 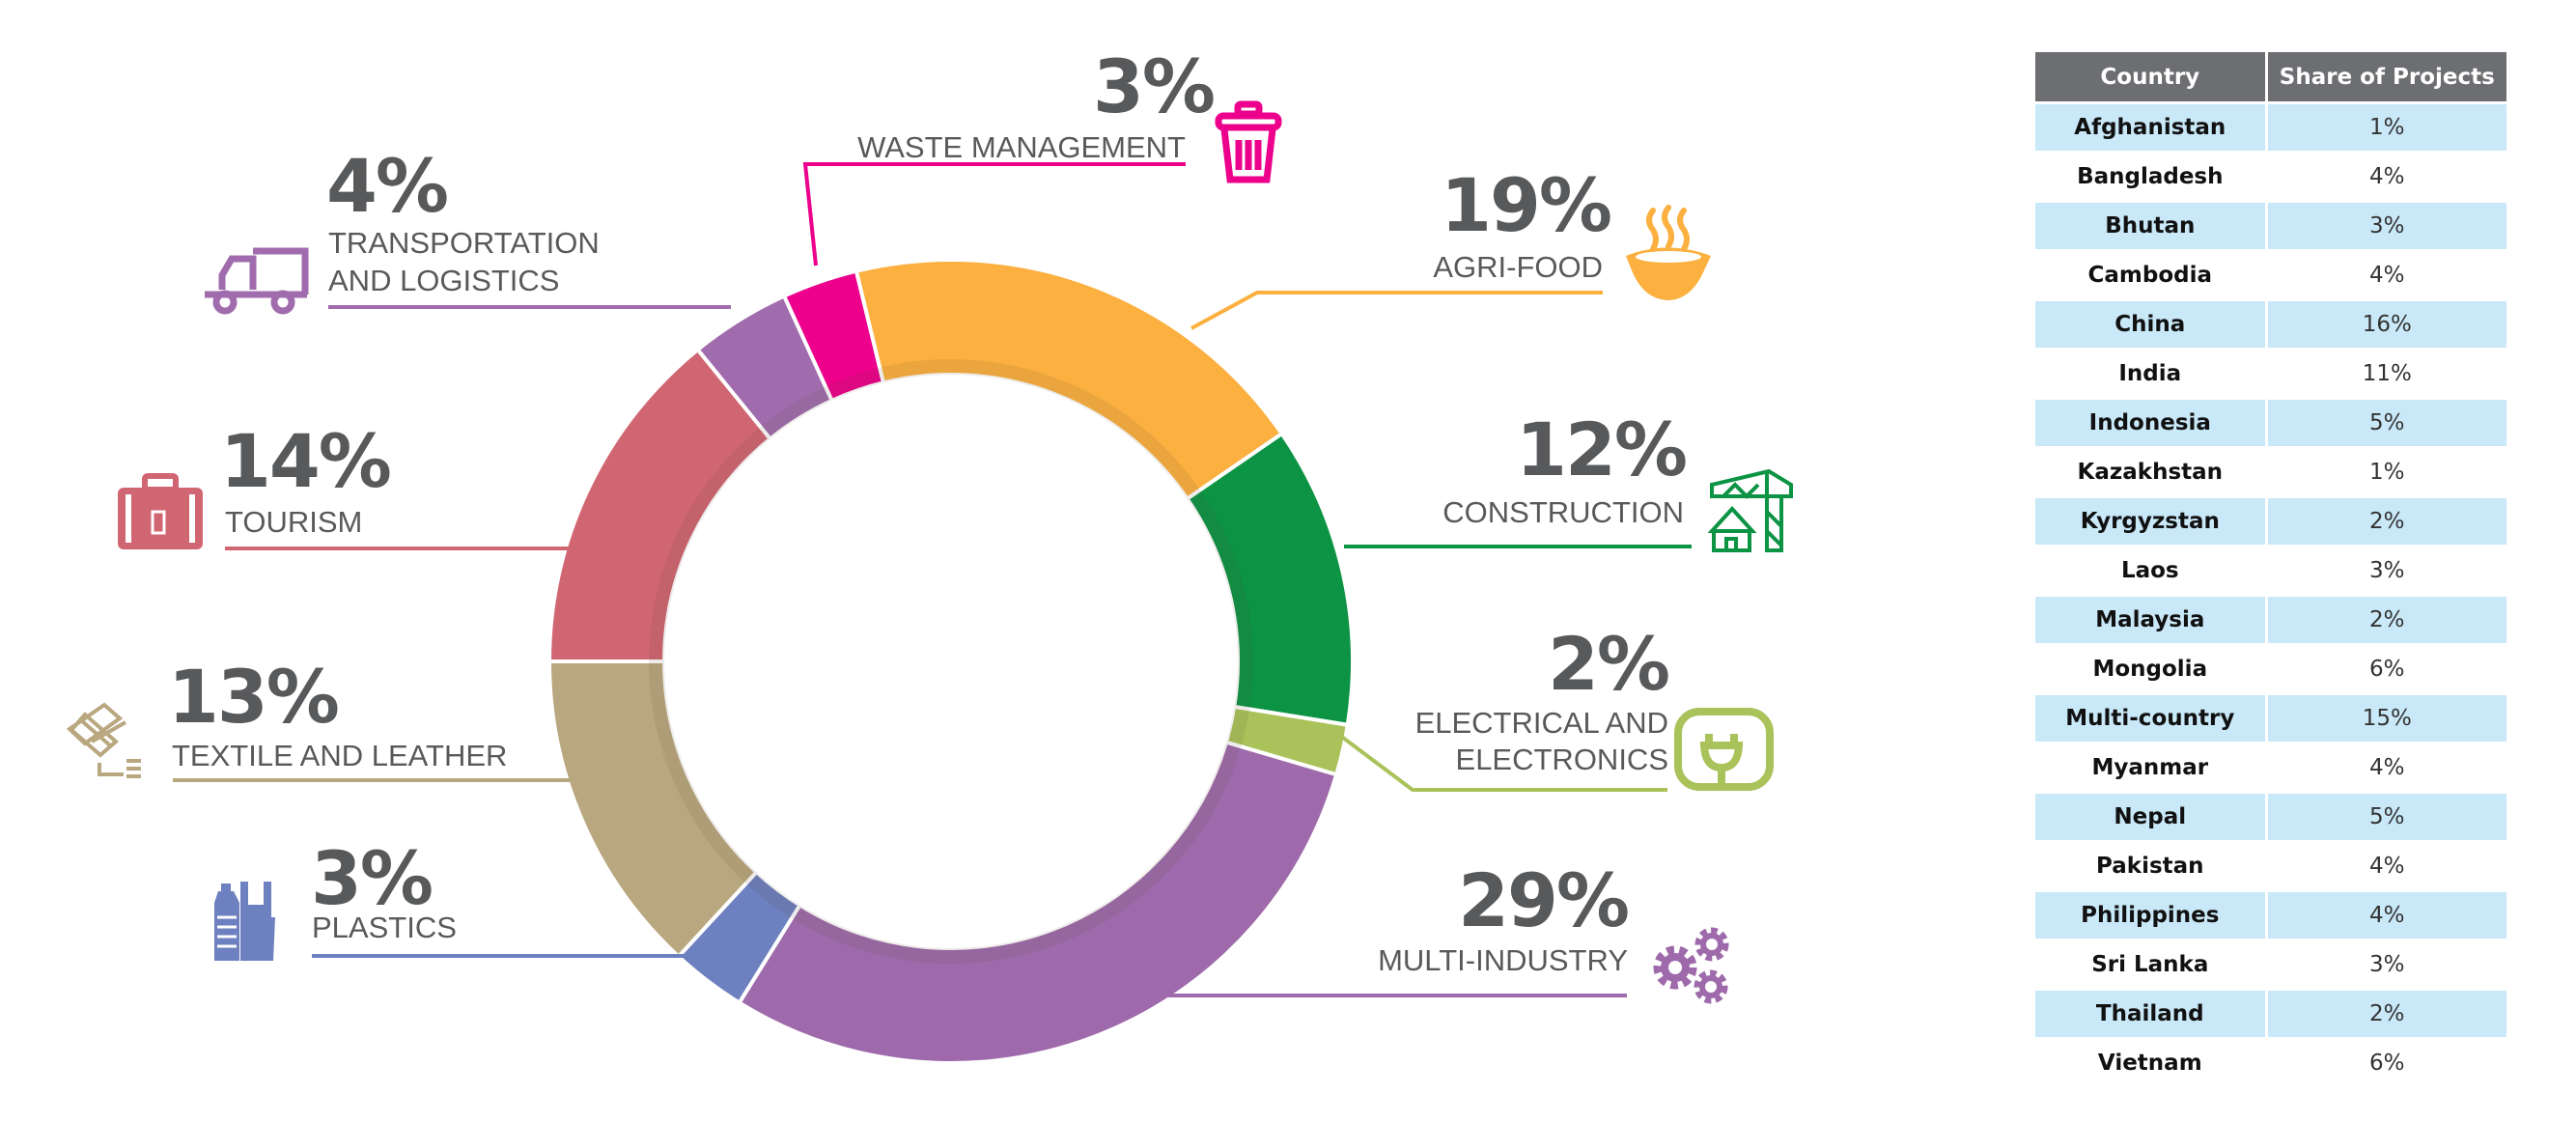 I want to click on header-country: Country, so click(x=2150, y=76).